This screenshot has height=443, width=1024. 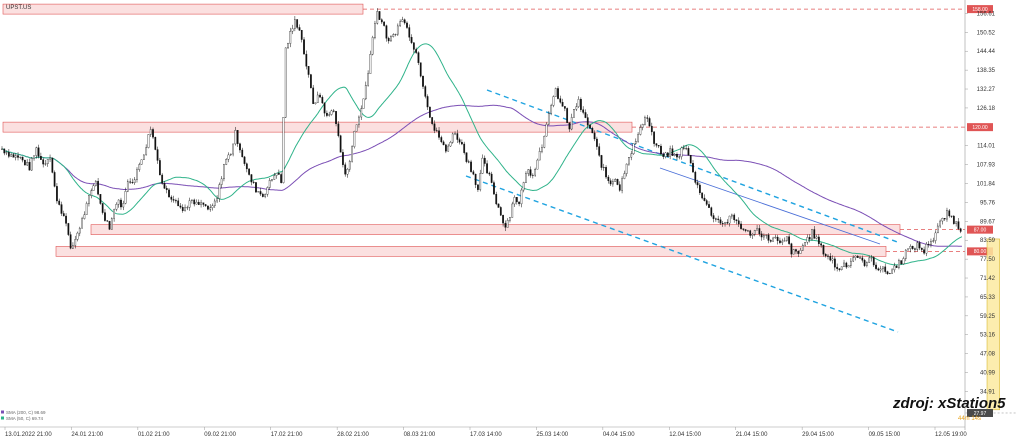 What do you see at coordinates (986, 185) in the screenshot?
I see `y-tick-label: 101.84` at bounding box center [986, 185].